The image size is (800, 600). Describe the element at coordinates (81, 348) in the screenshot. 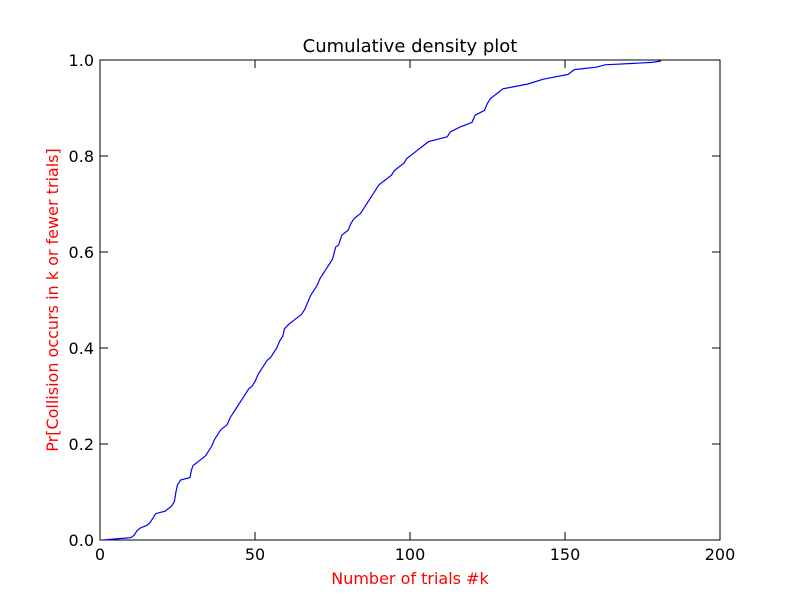

I see `y-tick-label: 0.4` at that location.